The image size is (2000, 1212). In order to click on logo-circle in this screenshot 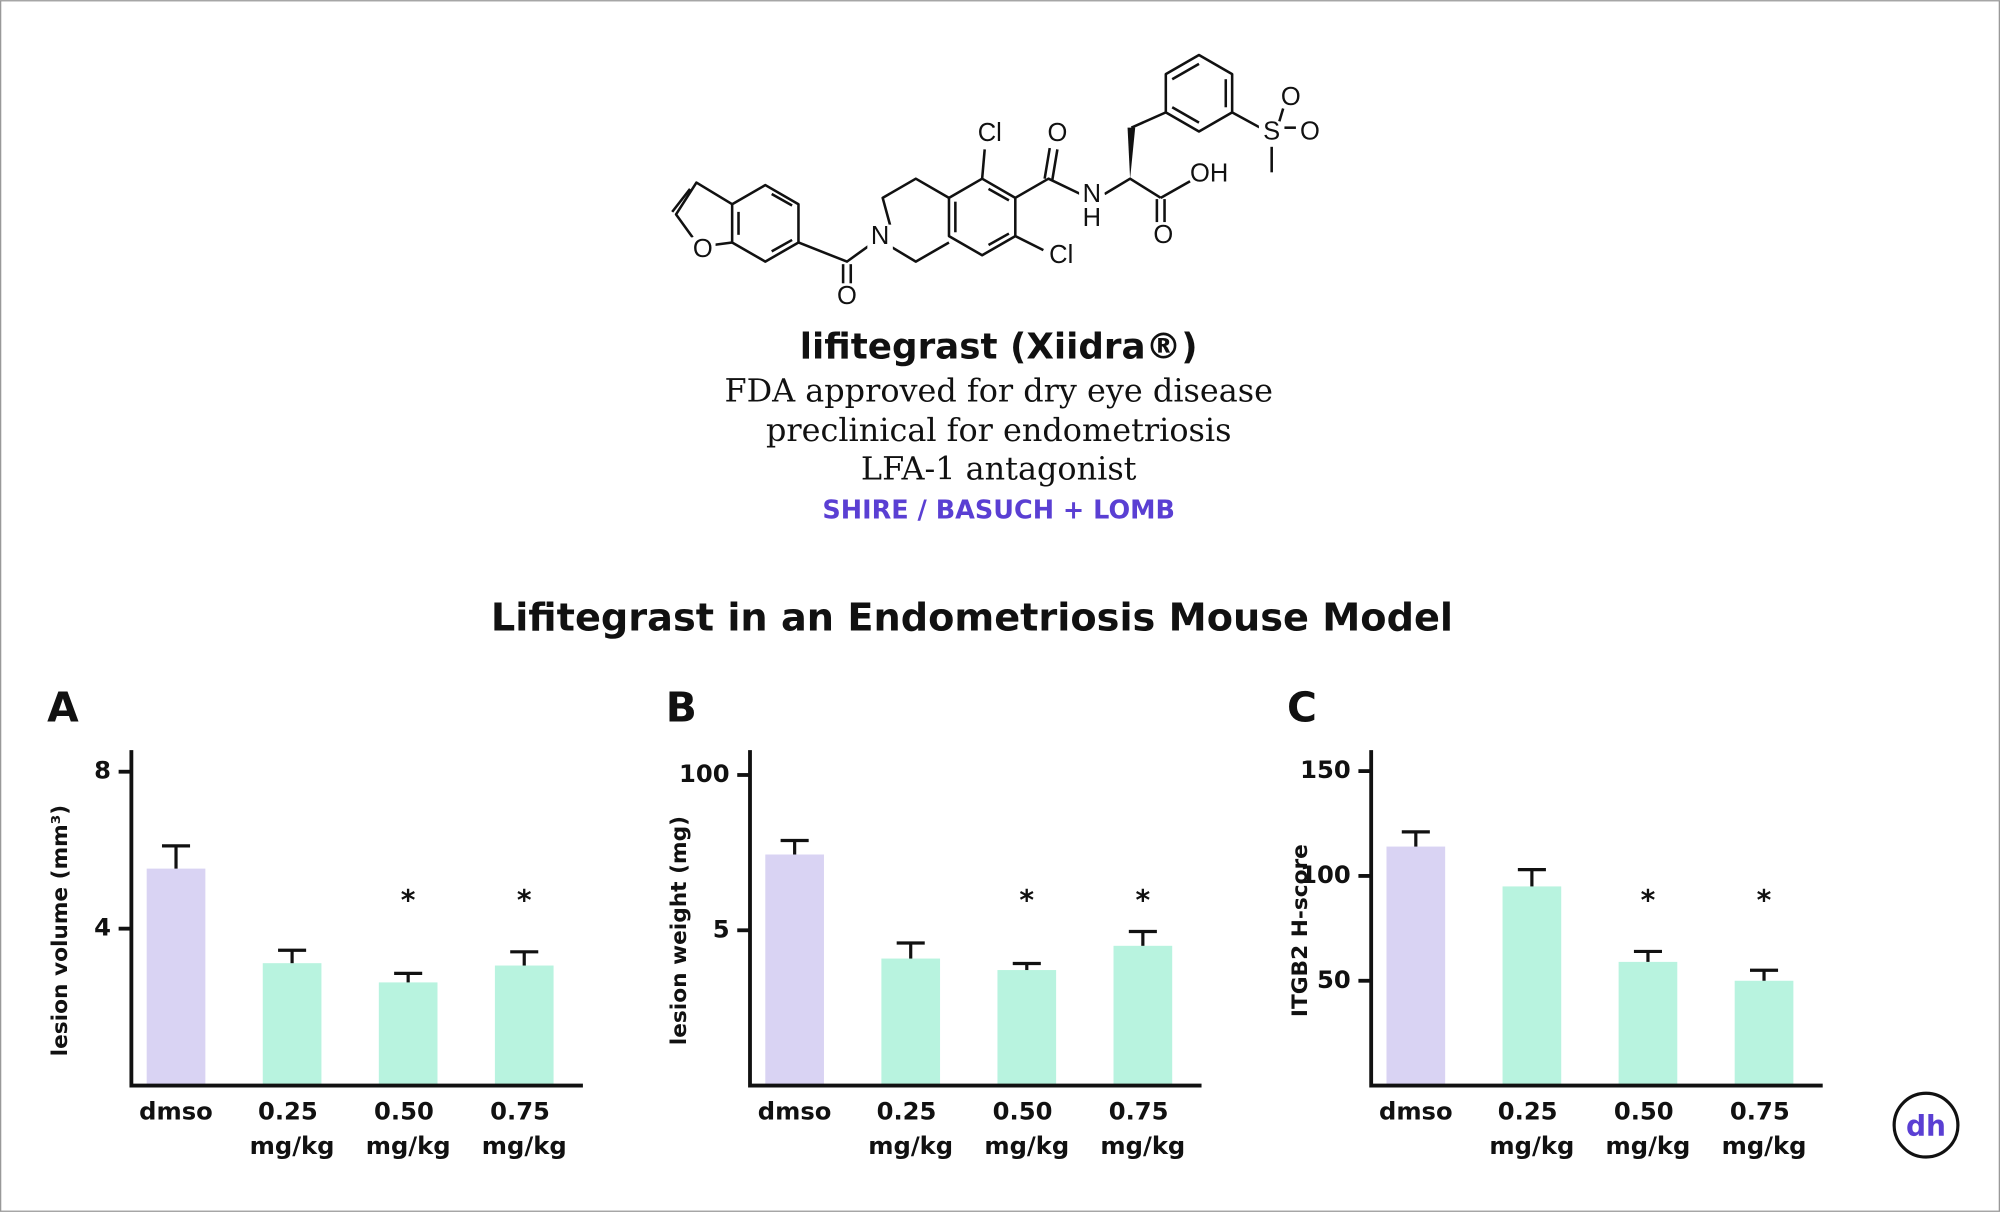, I will do `click(1926, 1125)`.